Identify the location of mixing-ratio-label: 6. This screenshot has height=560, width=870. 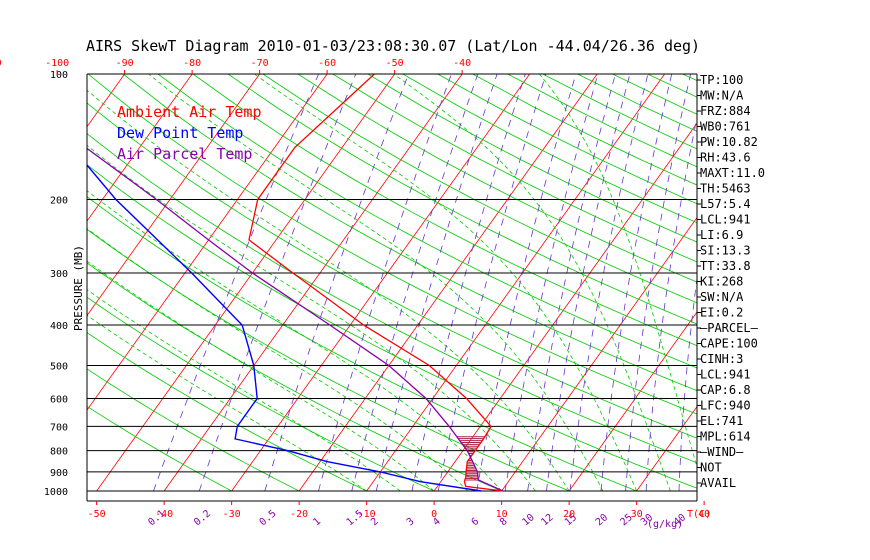
(476, 522).